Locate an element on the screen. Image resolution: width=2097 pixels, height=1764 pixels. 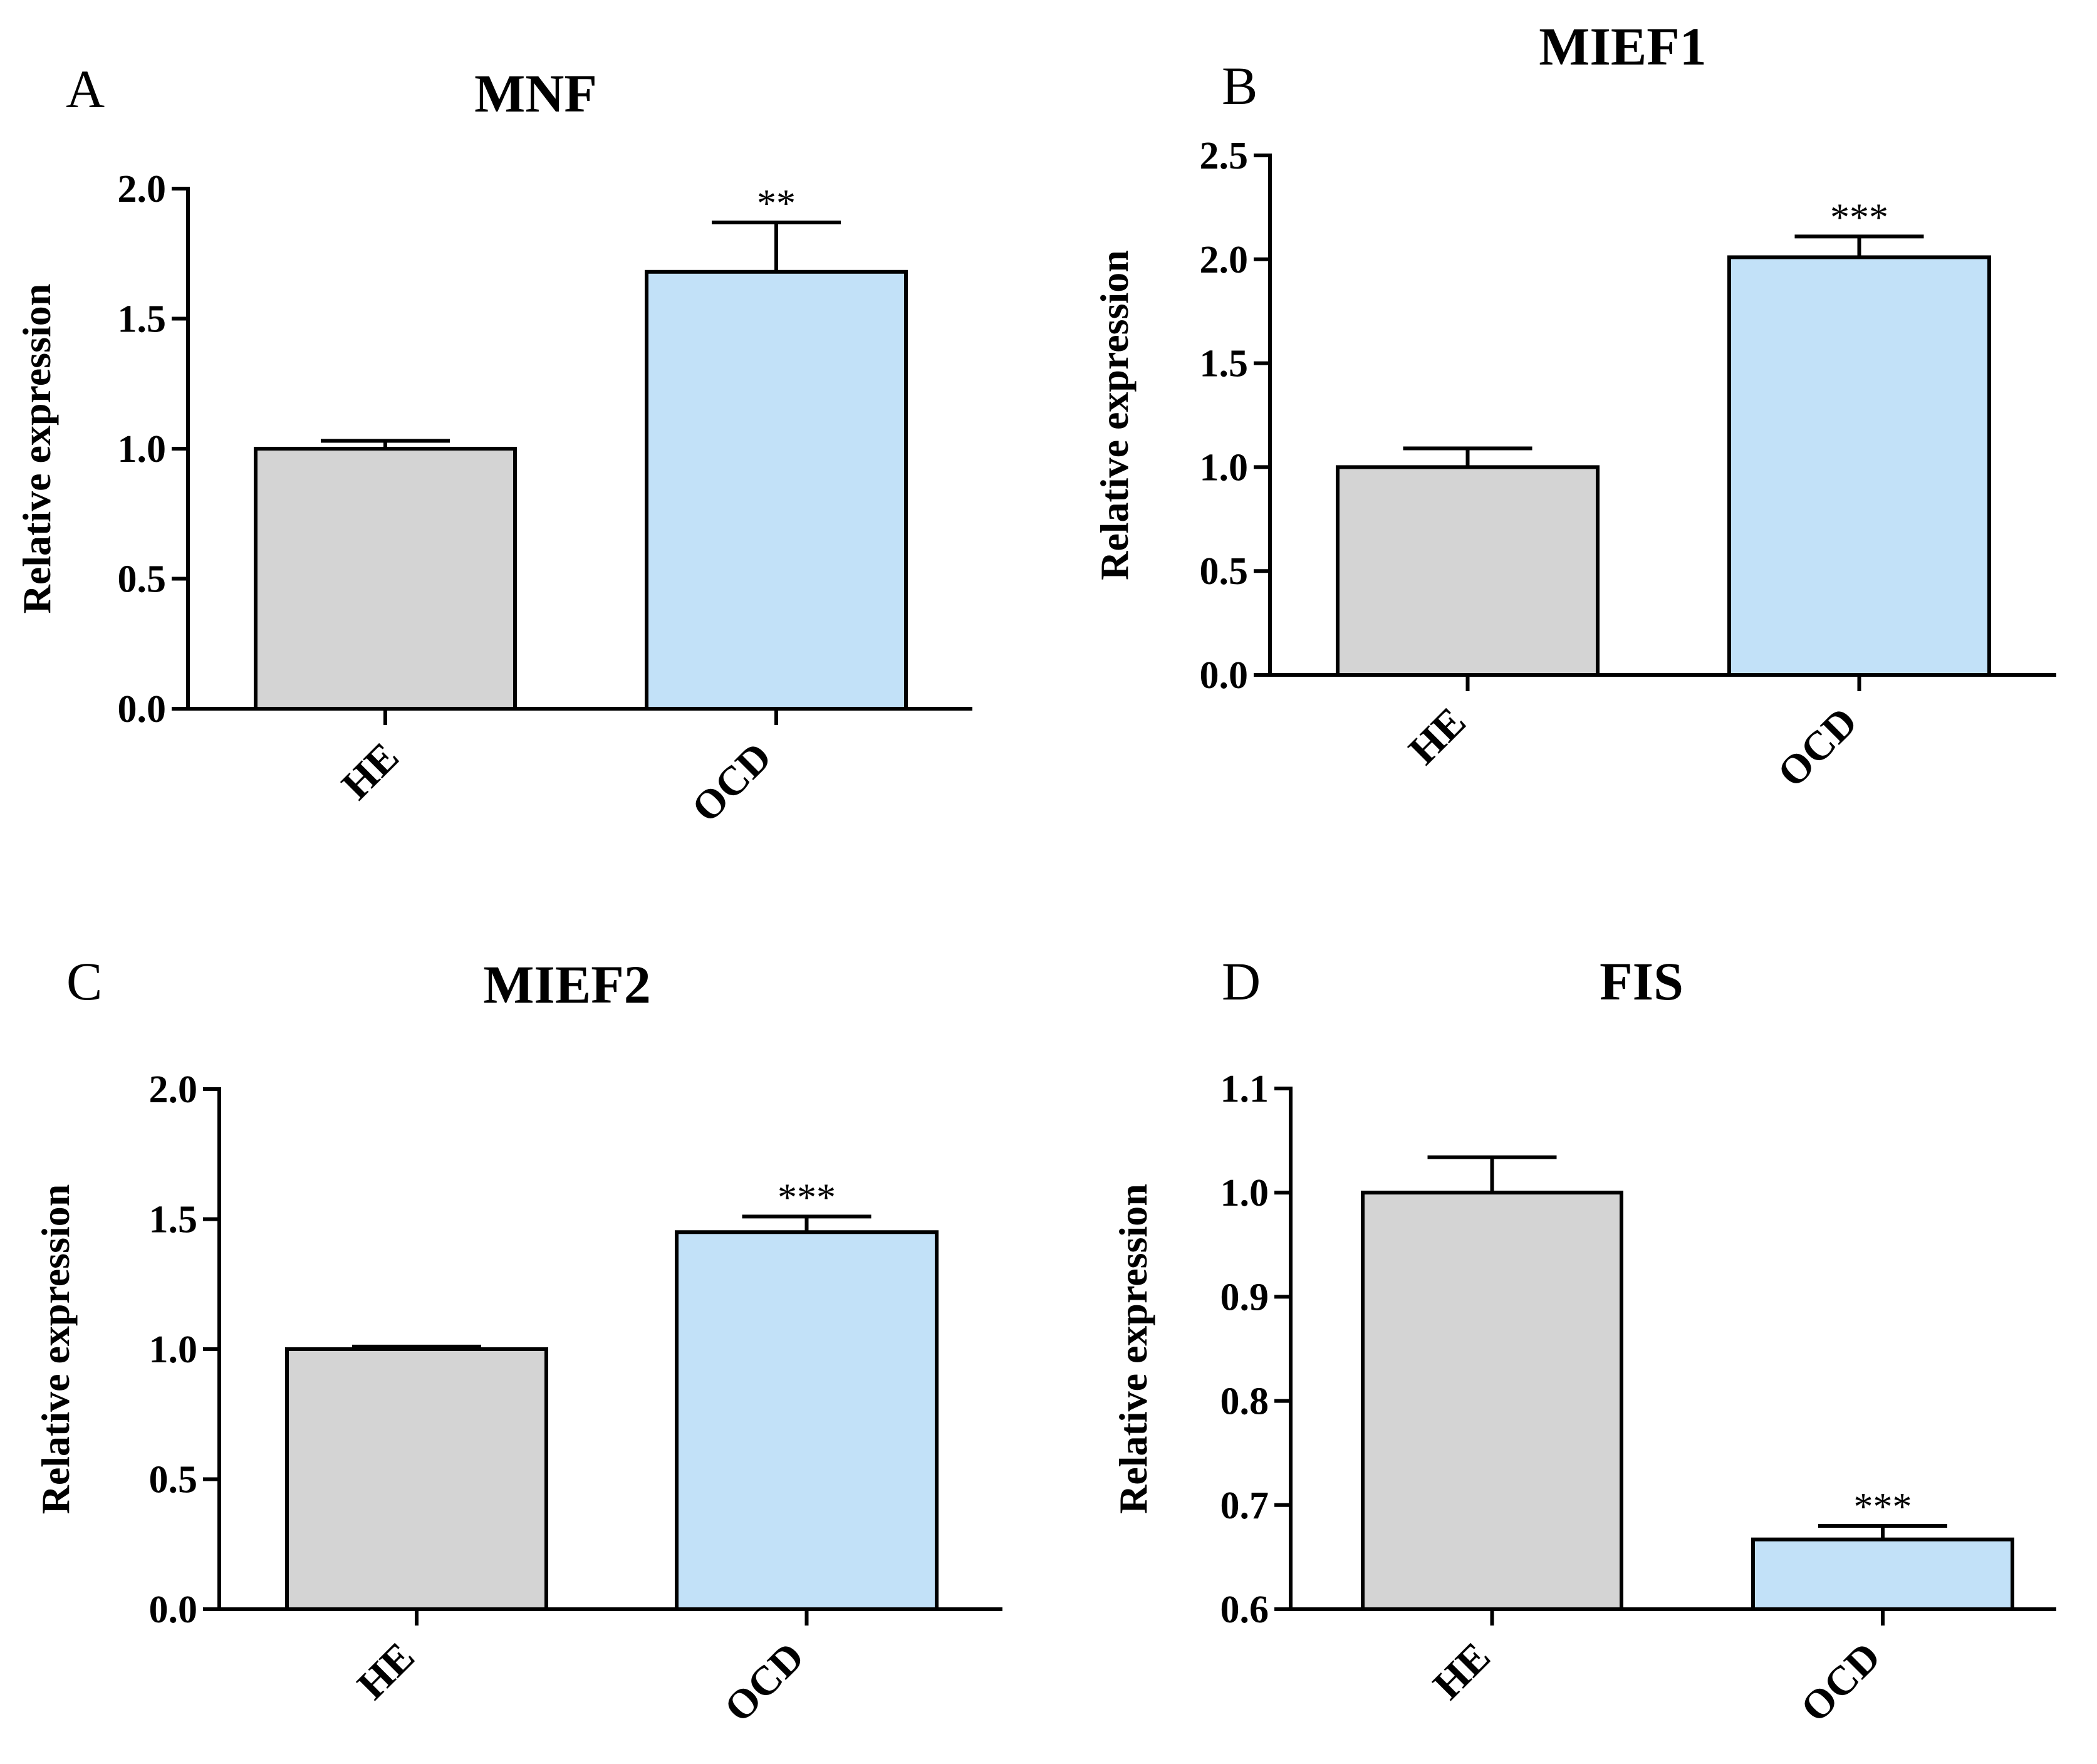
y-tick-label: 0.9 is located at coordinates (1244, 1297).